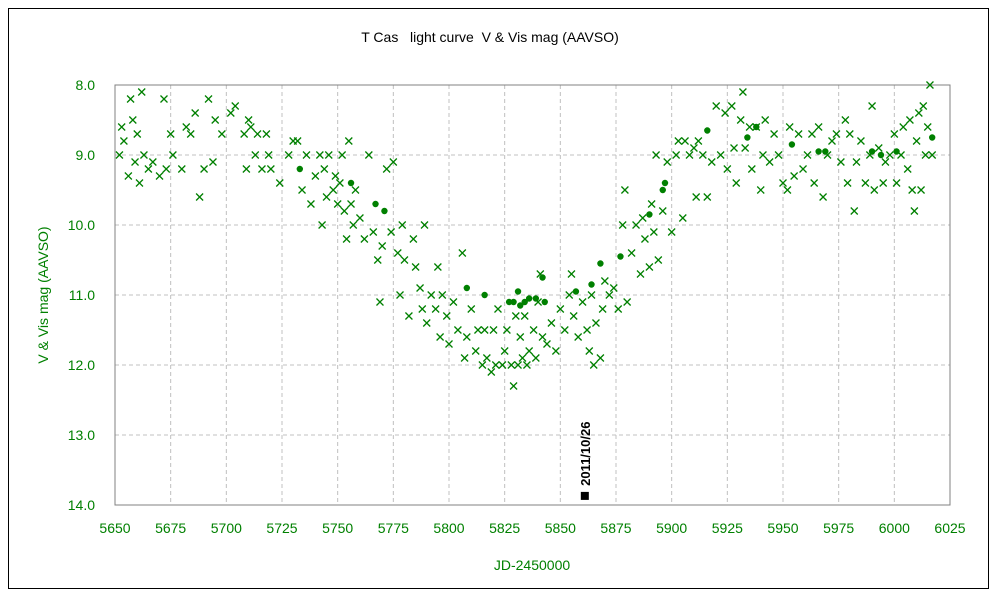  I want to click on x-tick-label: 5825, so click(504, 528).